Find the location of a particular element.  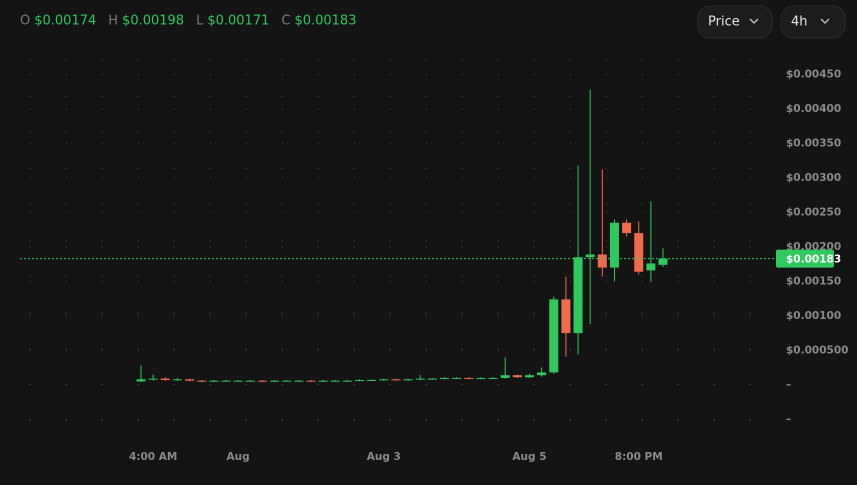

ohlc-key: O is located at coordinates (25, 21).